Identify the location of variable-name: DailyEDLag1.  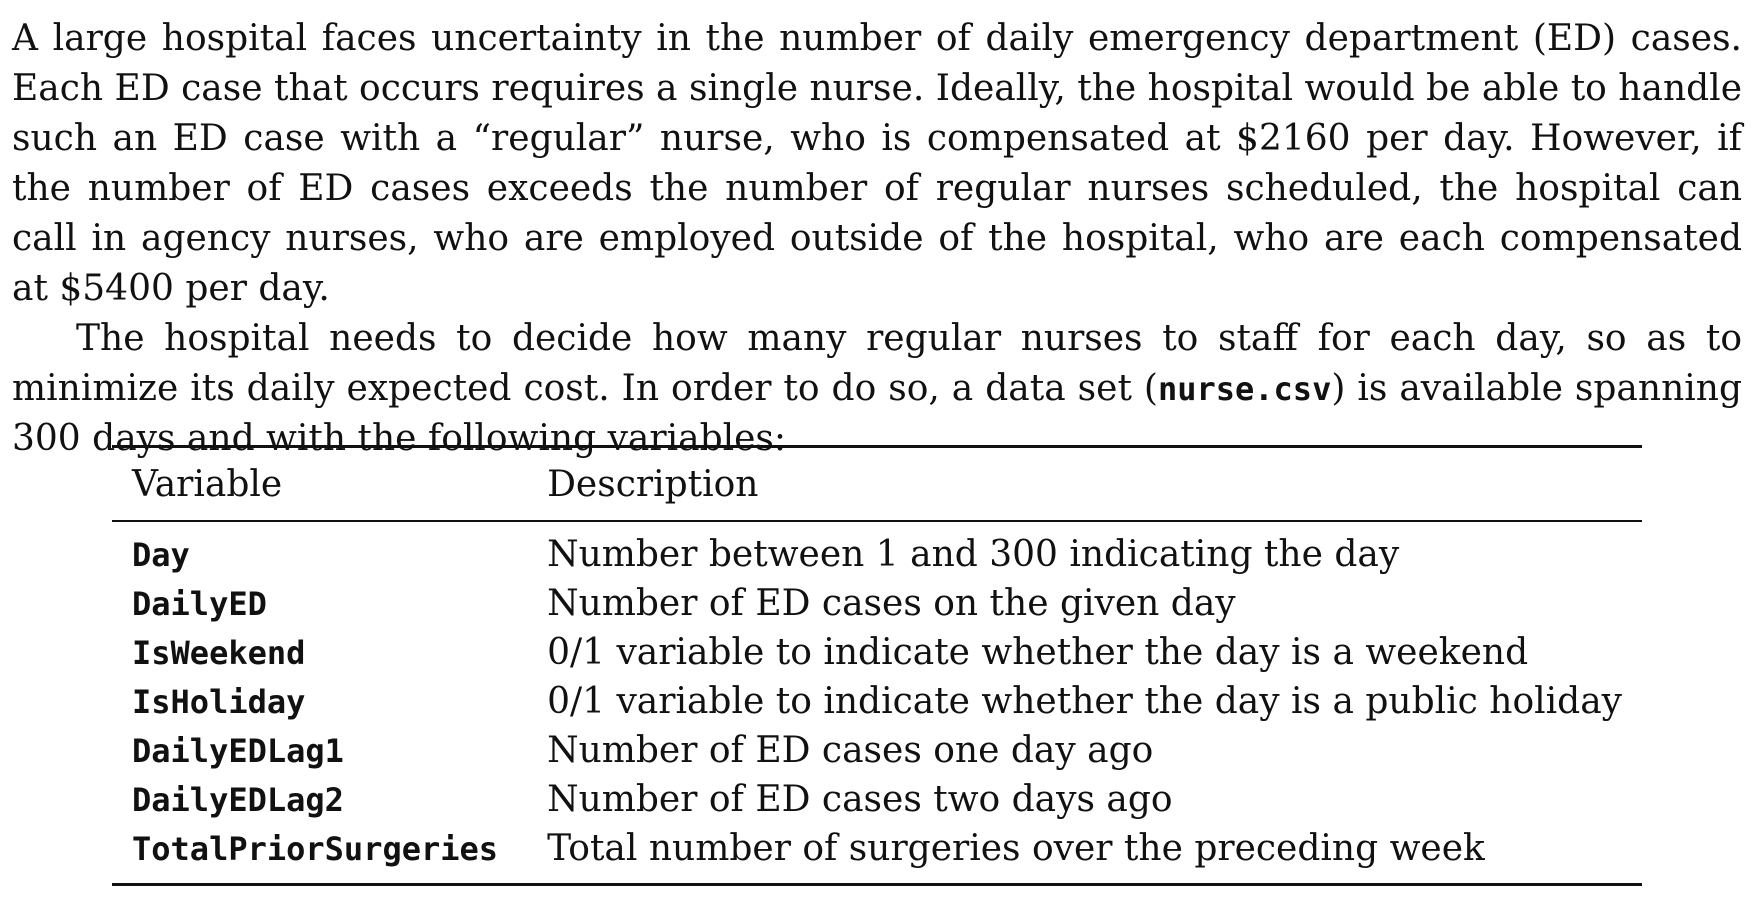
(238, 750).